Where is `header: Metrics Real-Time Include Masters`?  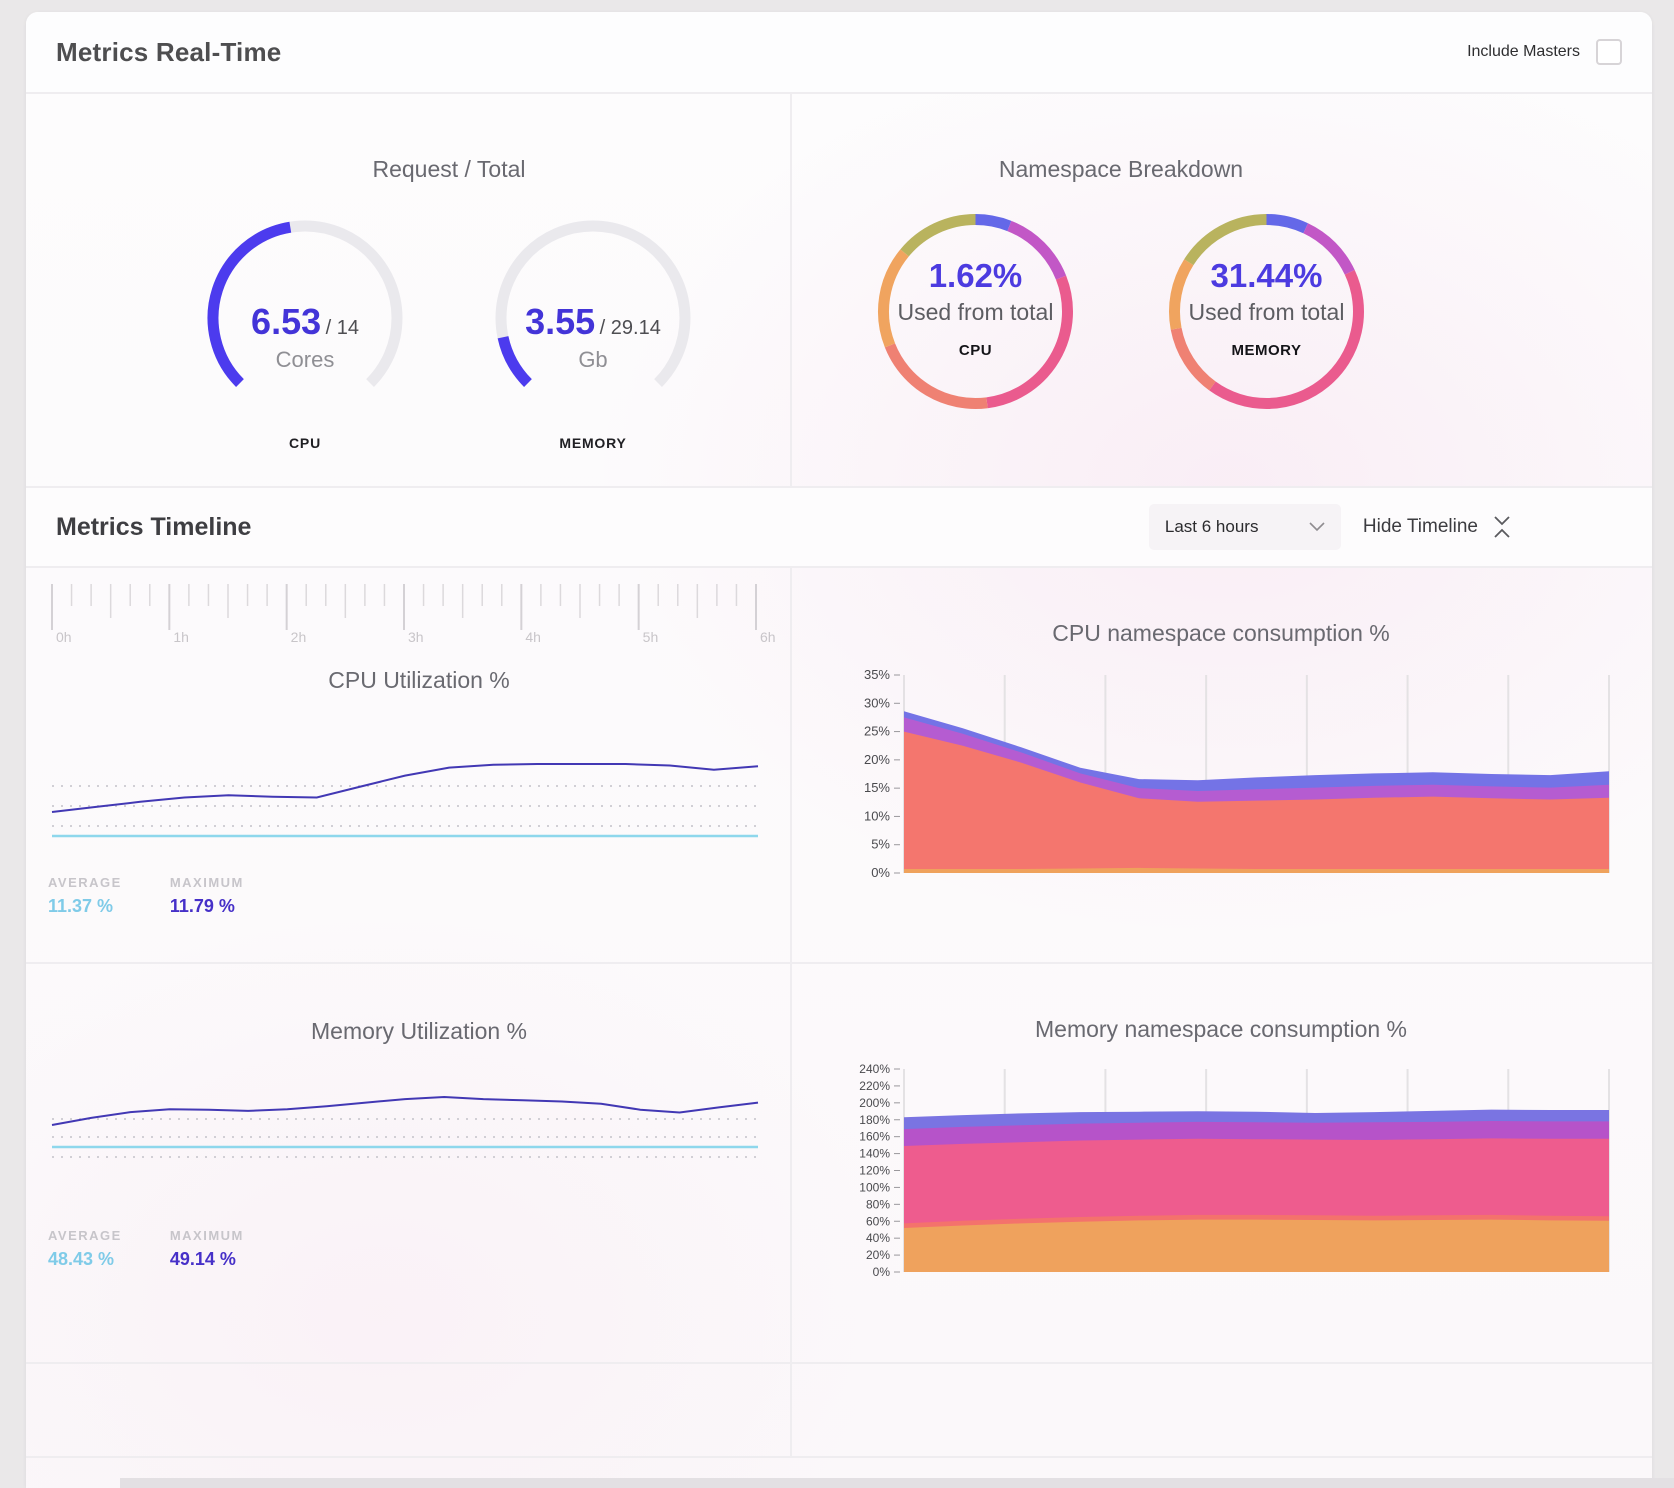
header: Metrics Real-Time Include Masters is located at coordinates (839, 52).